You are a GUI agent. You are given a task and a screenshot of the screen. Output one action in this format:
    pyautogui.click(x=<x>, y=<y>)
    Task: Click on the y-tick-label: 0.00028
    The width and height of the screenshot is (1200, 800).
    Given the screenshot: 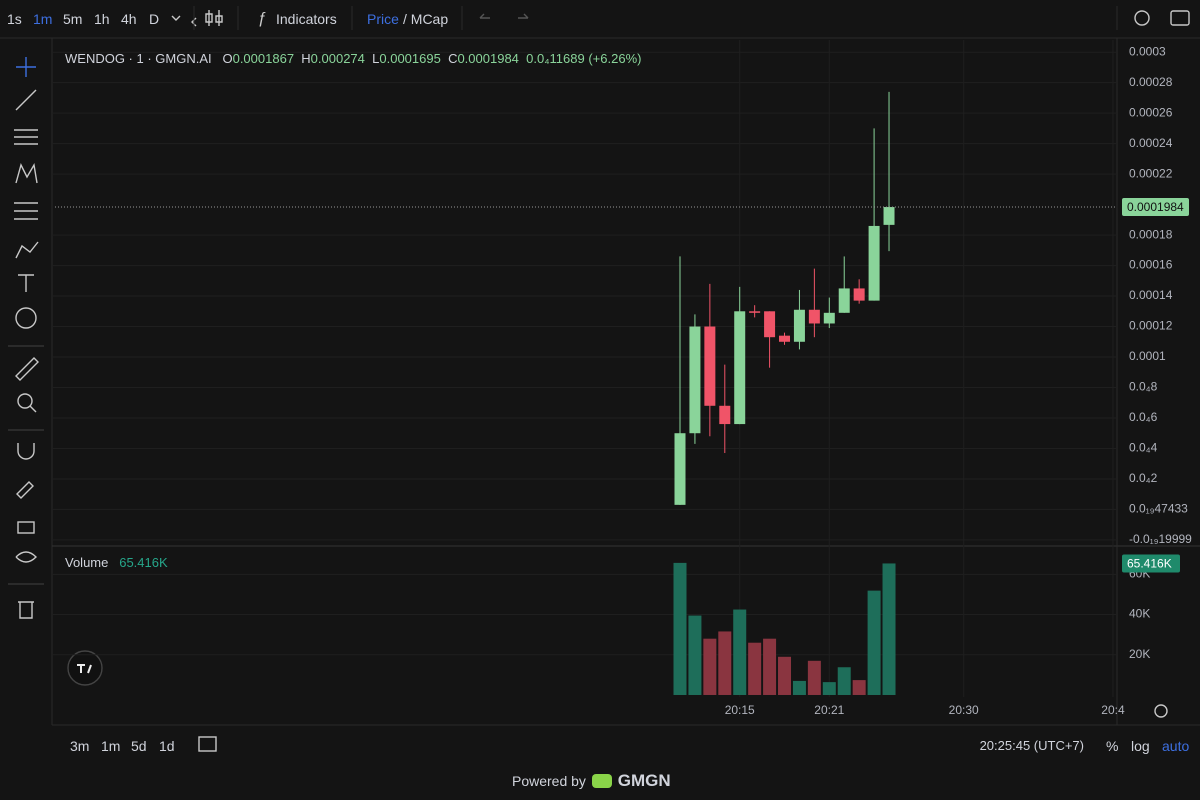 What is the action you would take?
    pyautogui.click(x=1151, y=82)
    